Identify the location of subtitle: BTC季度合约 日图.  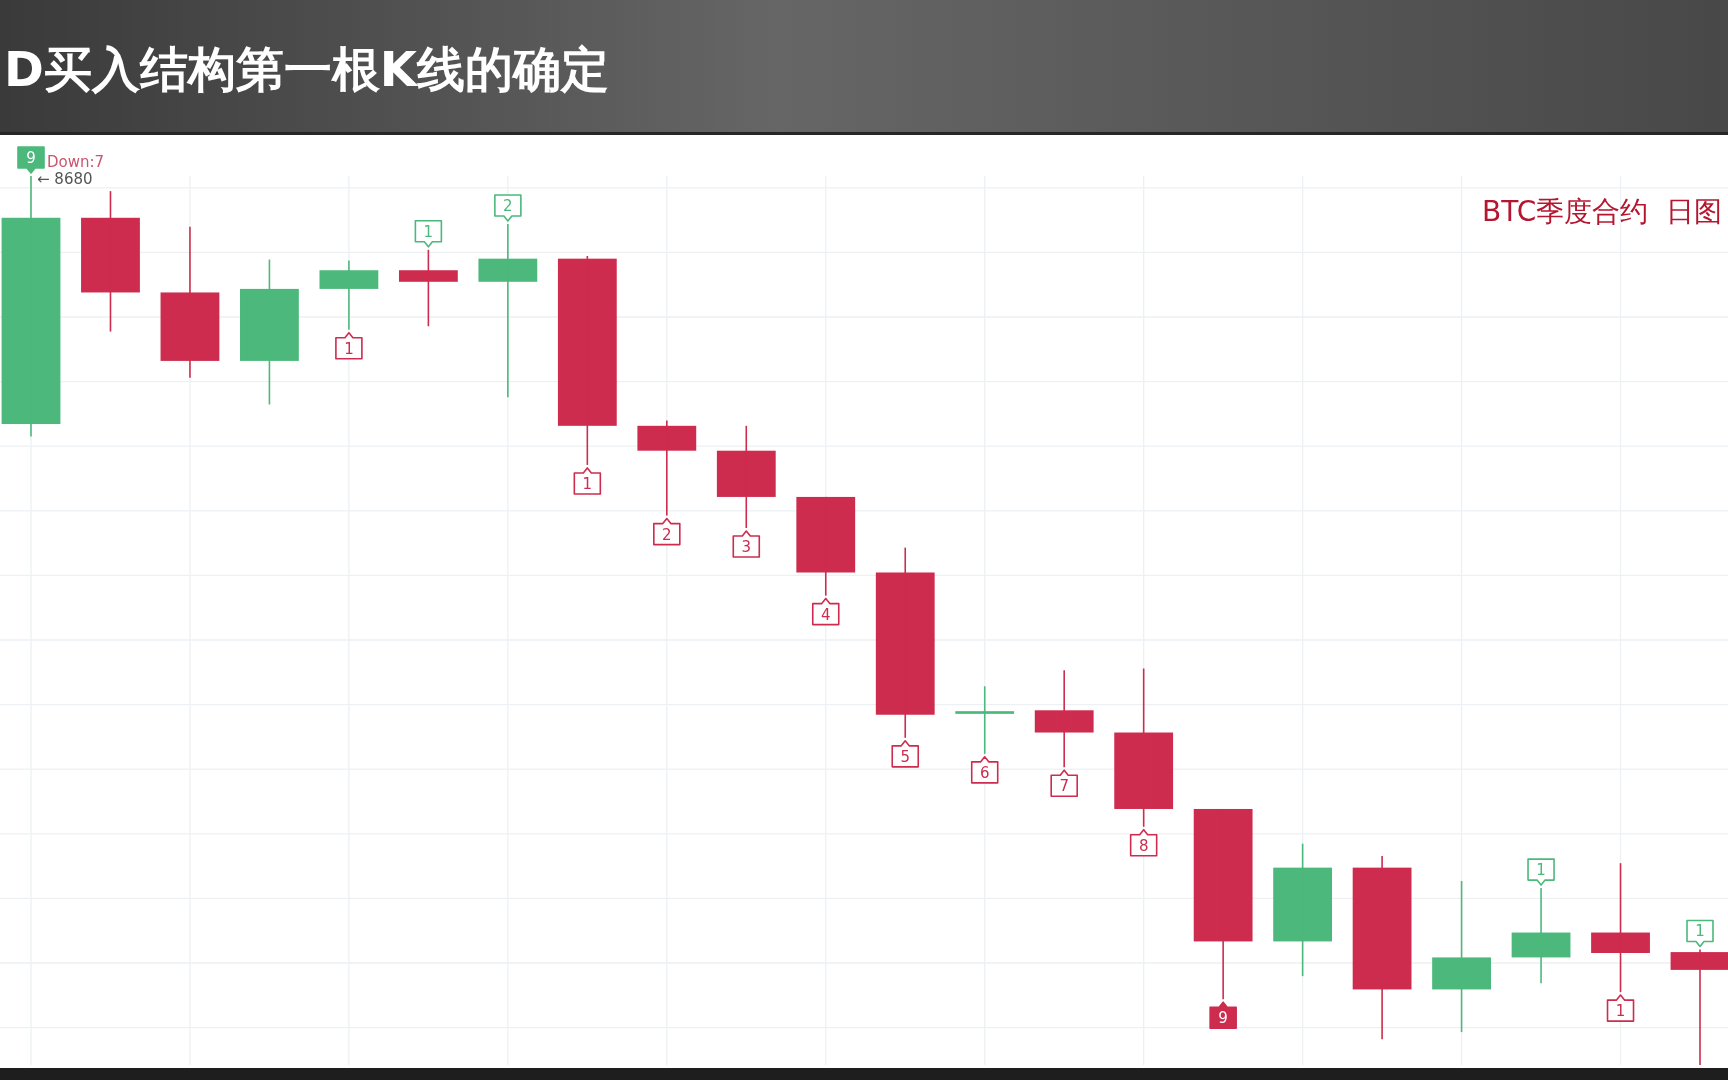
(1601, 211).